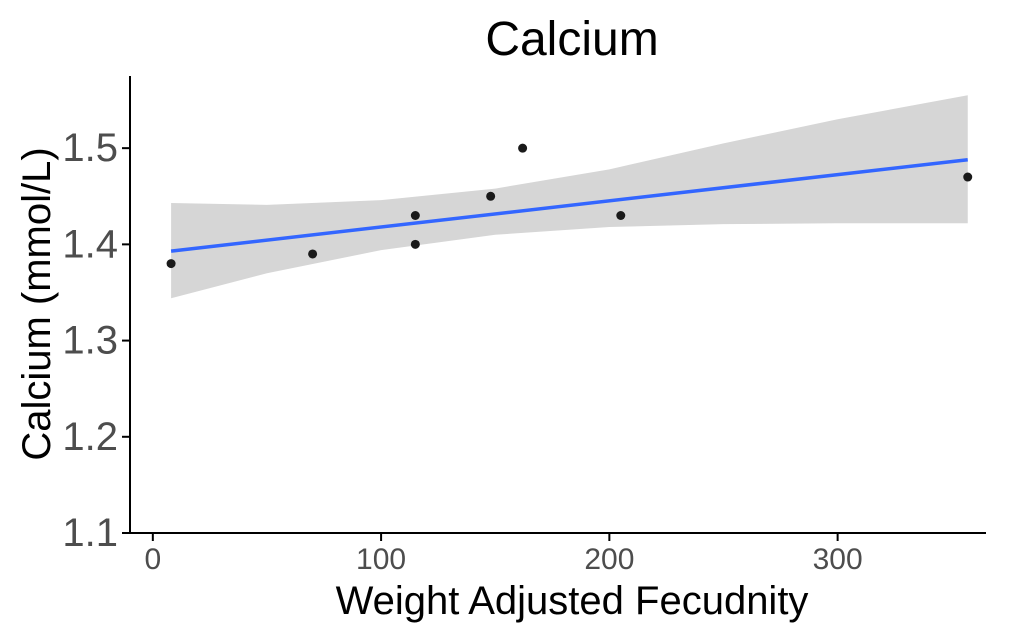 This screenshot has height=636, width=1029. What do you see at coordinates (381, 559) in the screenshot?
I see `x-tick-label: 100` at bounding box center [381, 559].